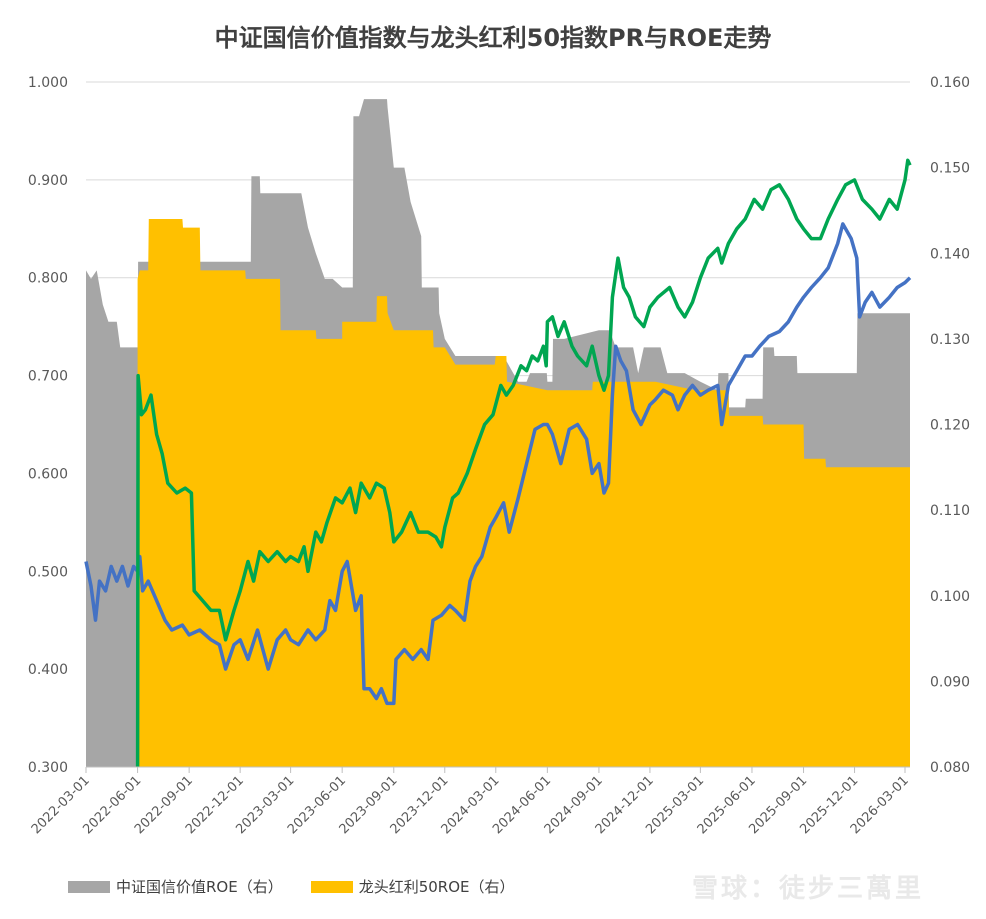 The image size is (986, 919). What do you see at coordinates (48, 572) in the screenshot?
I see `left-tick-label: 0.500` at bounding box center [48, 572].